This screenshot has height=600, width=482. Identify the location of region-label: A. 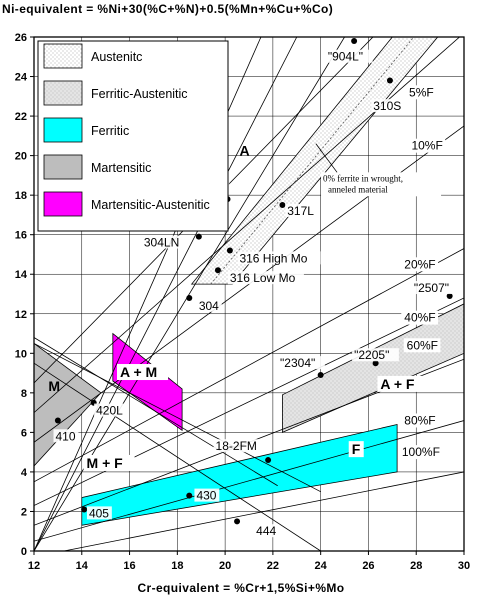
(244, 151).